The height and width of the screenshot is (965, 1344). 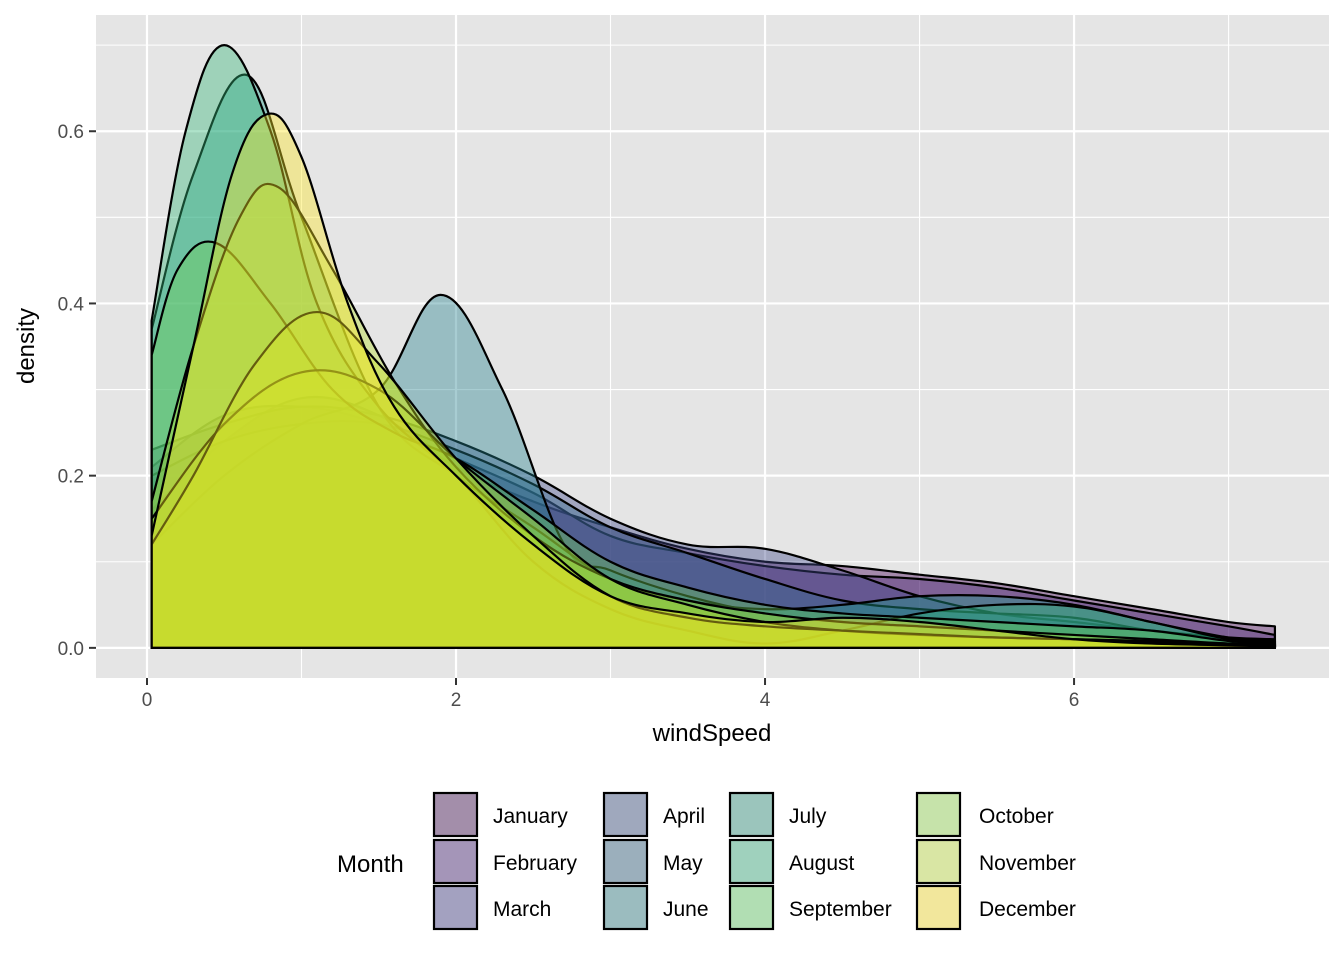 I want to click on legend-item-august: August, so click(x=791, y=861).